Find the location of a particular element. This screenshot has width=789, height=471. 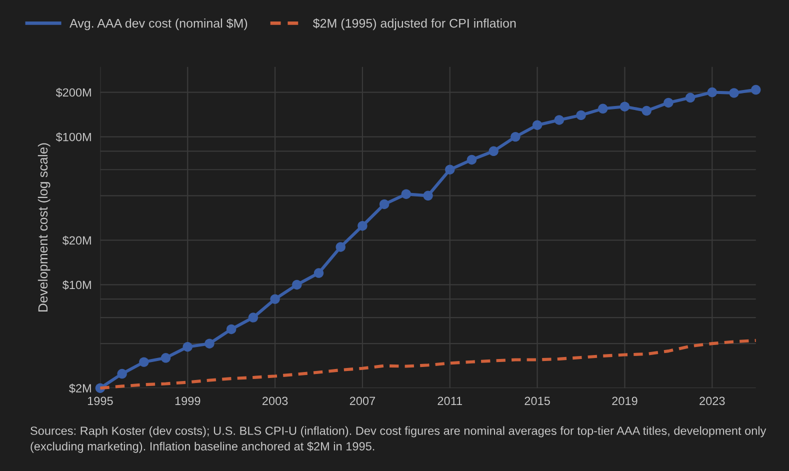

x-tick-label: 2015 is located at coordinates (537, 401).